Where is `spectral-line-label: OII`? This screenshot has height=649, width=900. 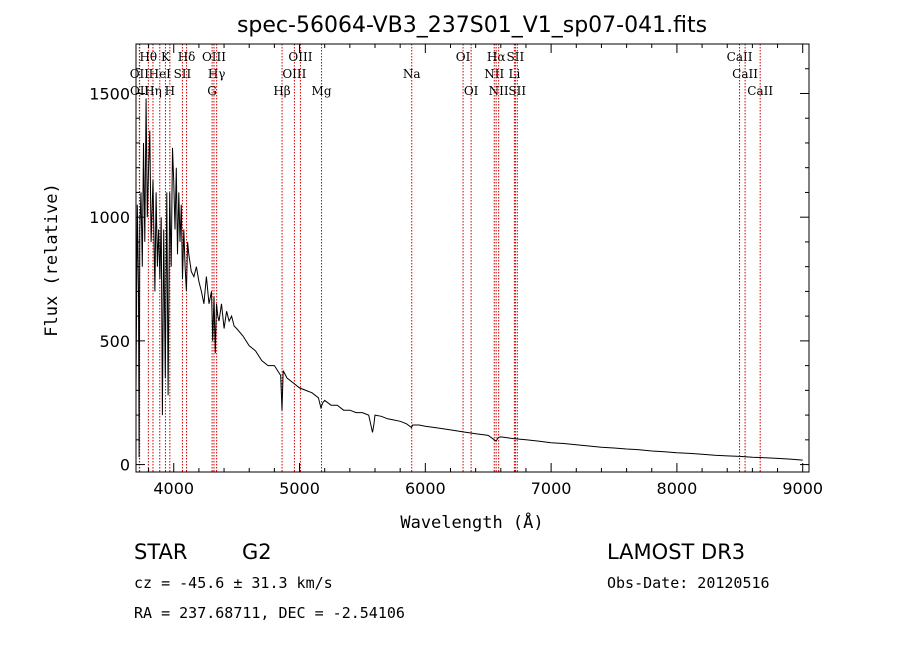
spectral-line-label: OII is located at coordinates (140, 91).